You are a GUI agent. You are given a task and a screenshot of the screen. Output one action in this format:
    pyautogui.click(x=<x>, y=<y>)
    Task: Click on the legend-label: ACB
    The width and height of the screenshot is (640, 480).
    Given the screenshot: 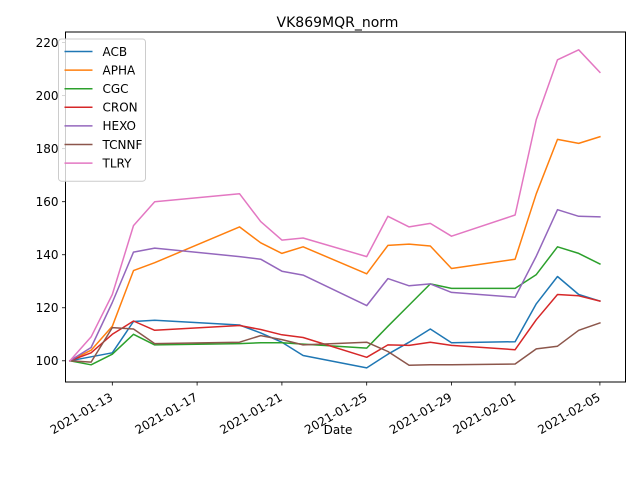 What is the action you would take?
    pyautogui.click(x=115, y=52)
    